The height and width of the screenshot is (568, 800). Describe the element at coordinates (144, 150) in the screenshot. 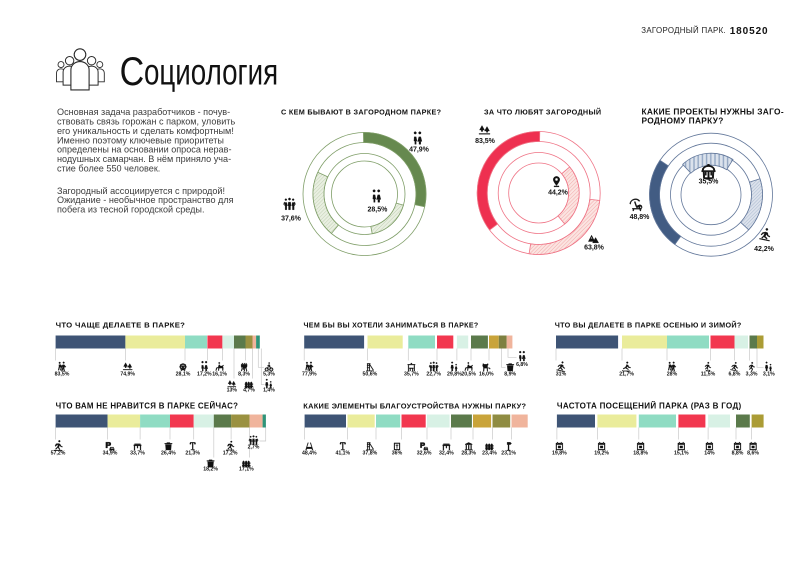

I see `svg-text:определены на основании опроса: определены на основании опроса нерав-` at that location.